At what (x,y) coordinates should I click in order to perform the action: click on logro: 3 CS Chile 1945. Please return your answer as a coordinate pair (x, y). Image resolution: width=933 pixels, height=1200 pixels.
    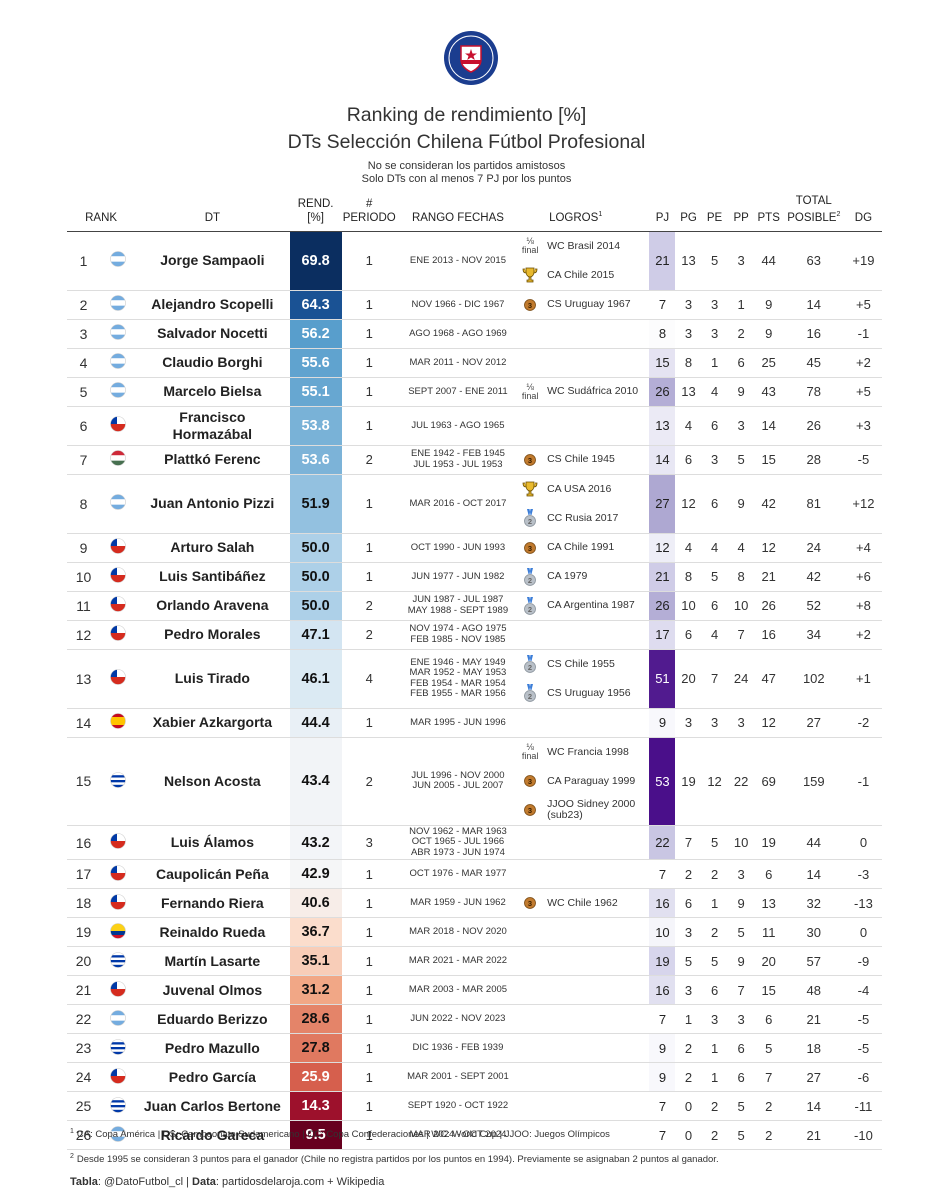
    Looking at the image, I should click on (584, 460).